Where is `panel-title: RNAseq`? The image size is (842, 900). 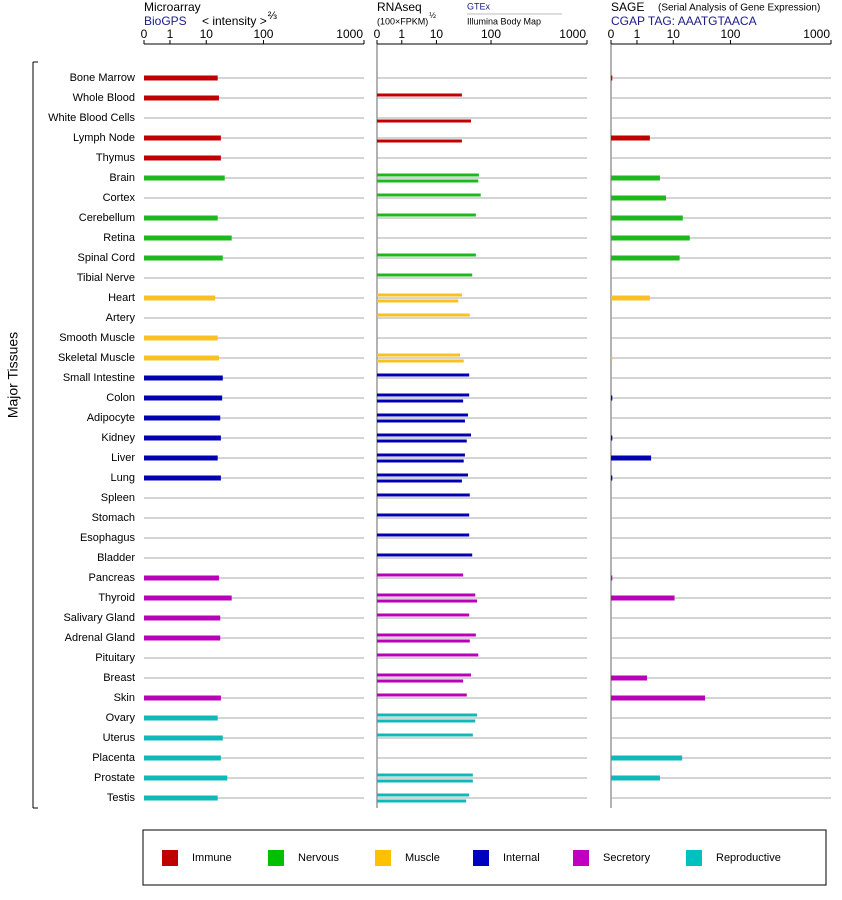 panel-title: RNAseq is located at coordinates (399, 7).